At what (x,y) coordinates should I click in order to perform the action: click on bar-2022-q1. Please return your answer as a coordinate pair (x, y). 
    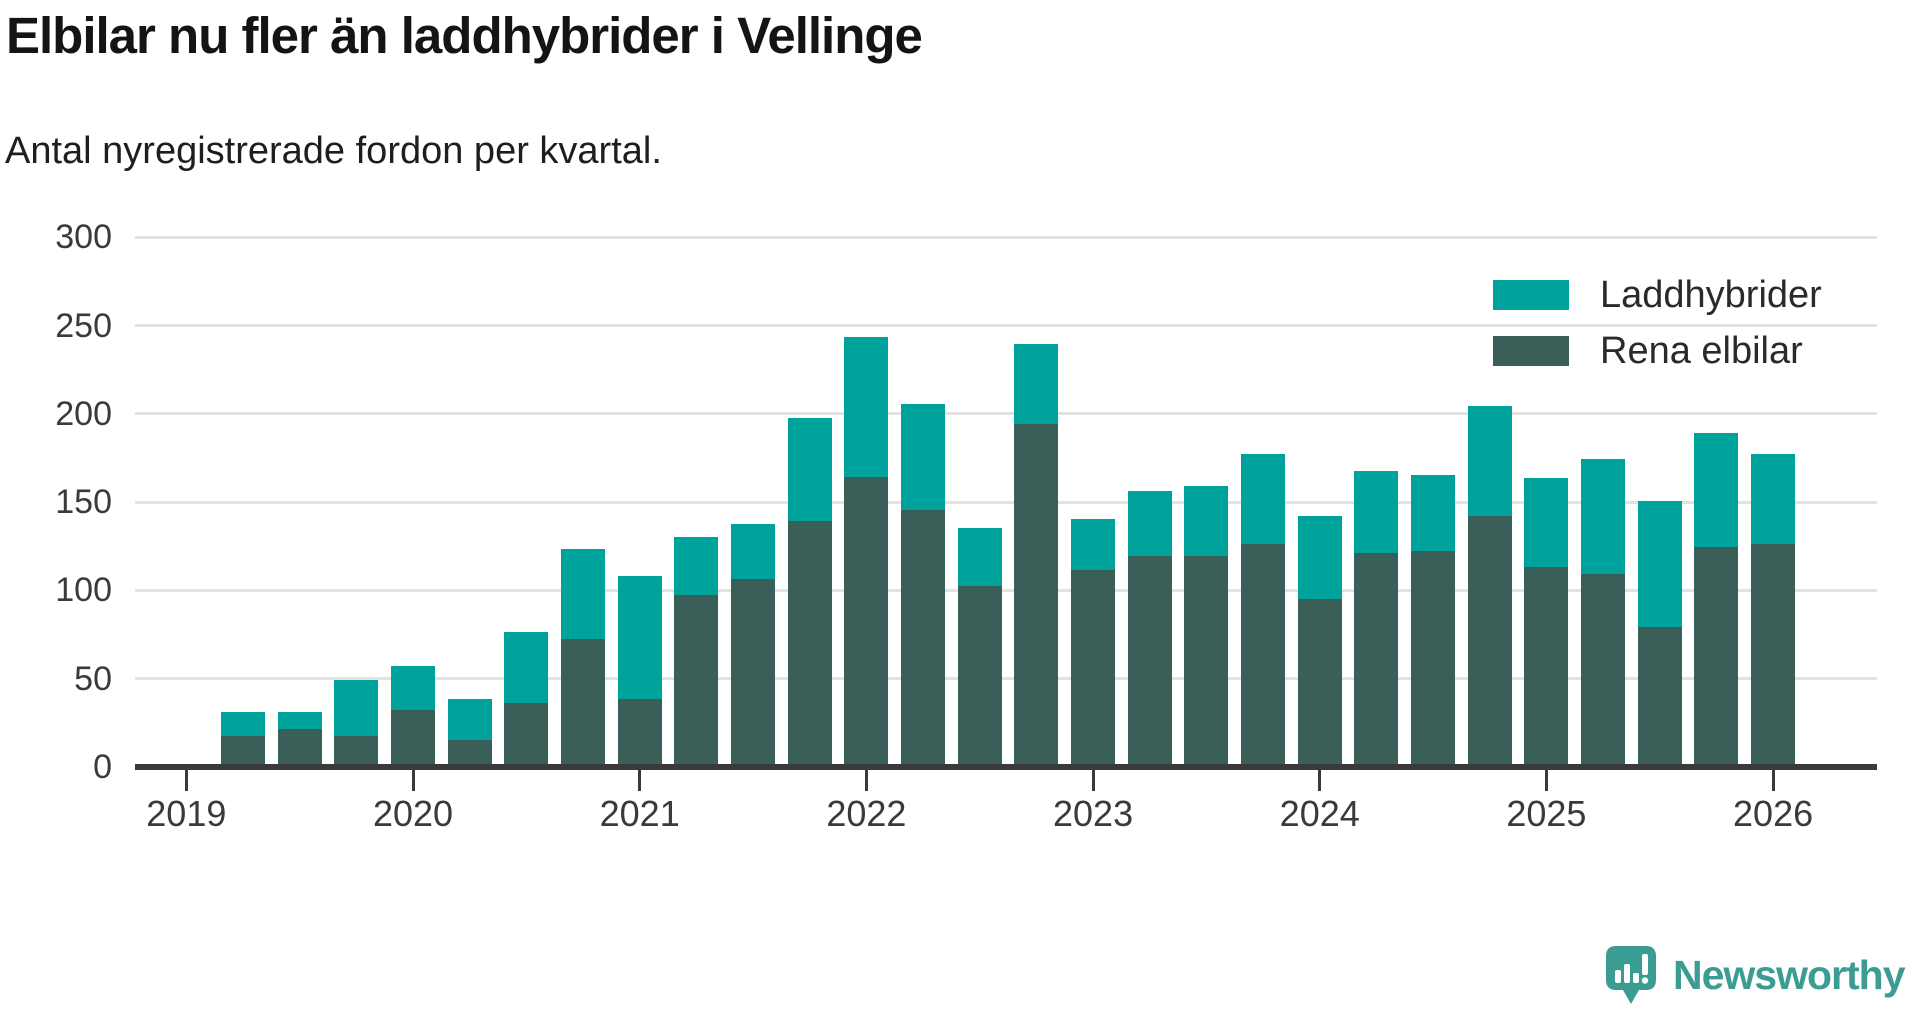
    Looking at the image, I should click on (866, 552).